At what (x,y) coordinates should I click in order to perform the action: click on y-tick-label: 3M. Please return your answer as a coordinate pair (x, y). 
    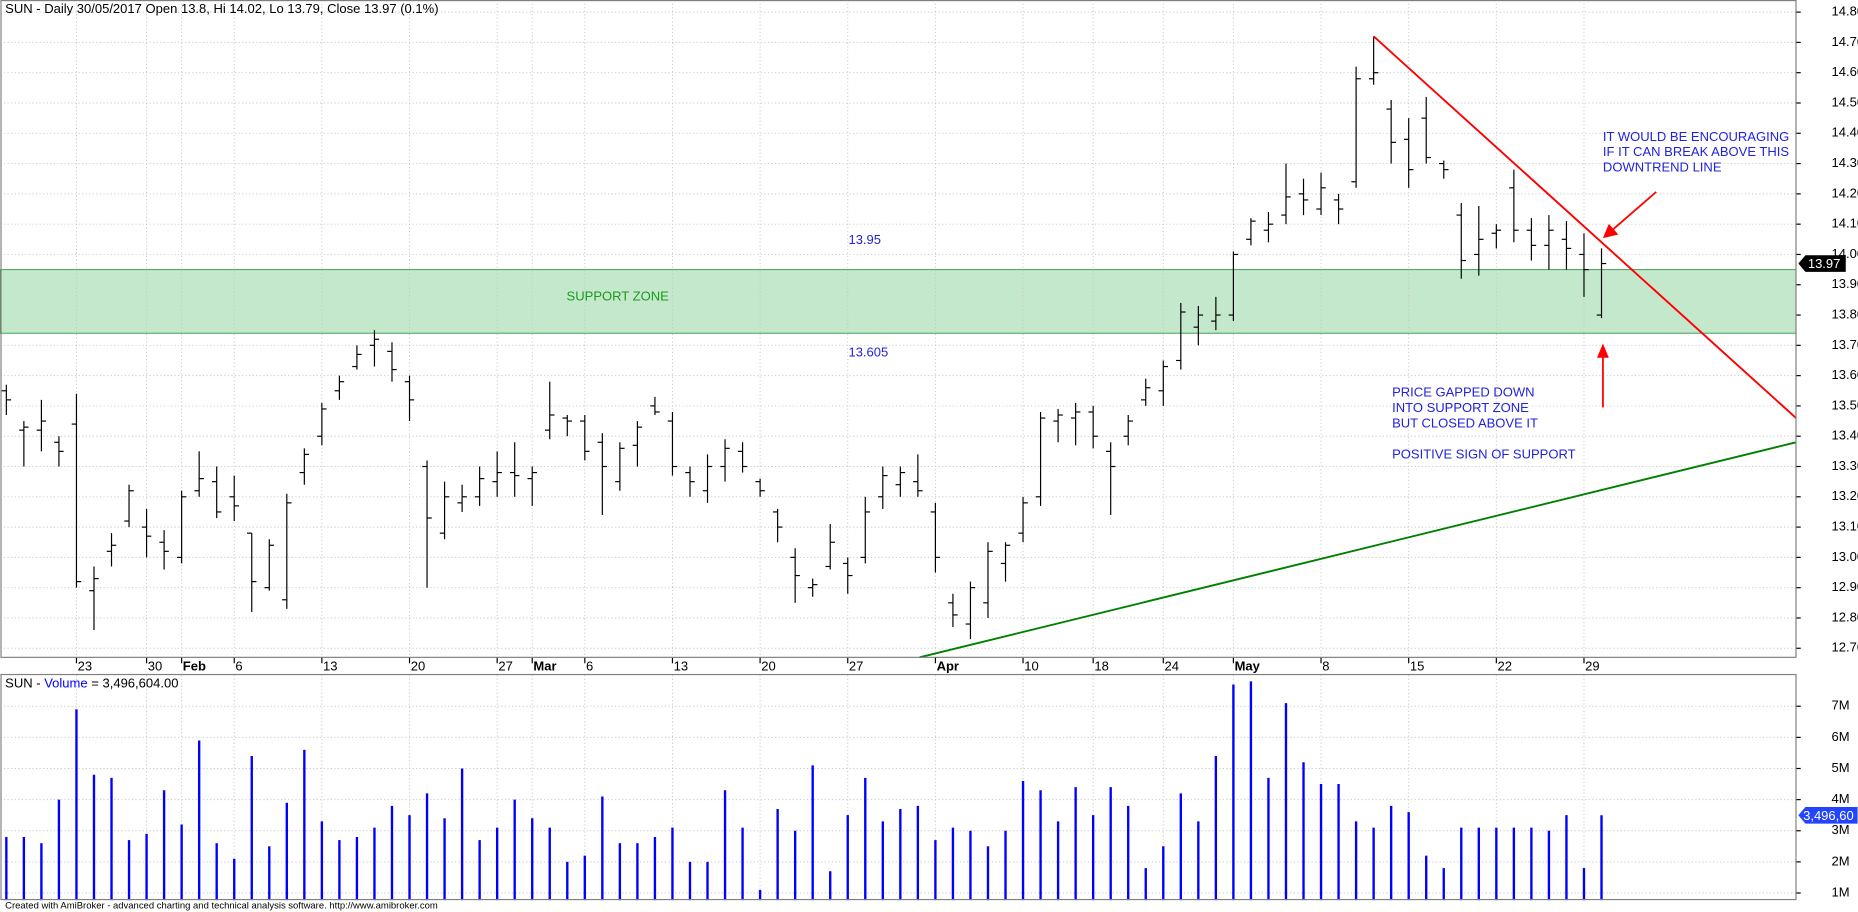
    Looking at the image, I should click on (1841, 829).